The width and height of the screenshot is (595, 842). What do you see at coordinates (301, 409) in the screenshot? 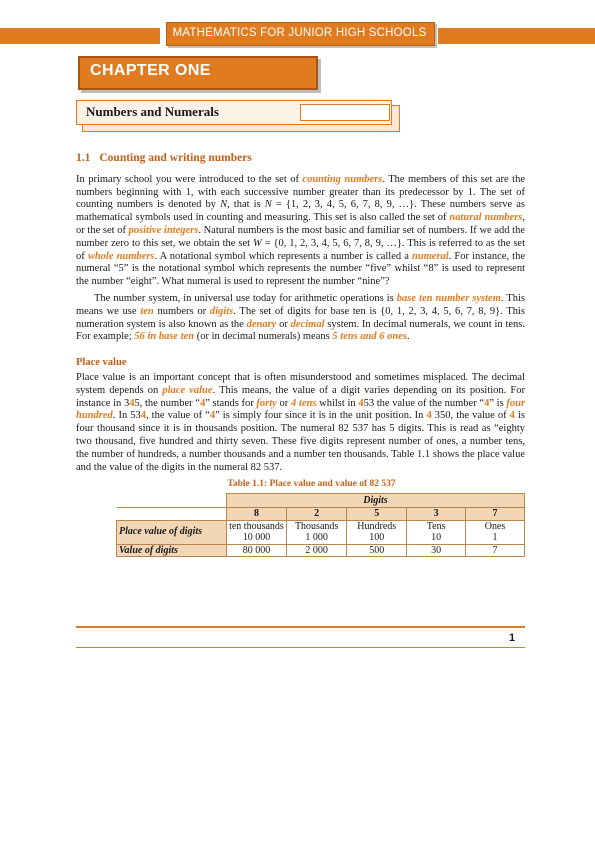
I see `keyword-four-hundred: four hundred` at bounding box center [301, 409].